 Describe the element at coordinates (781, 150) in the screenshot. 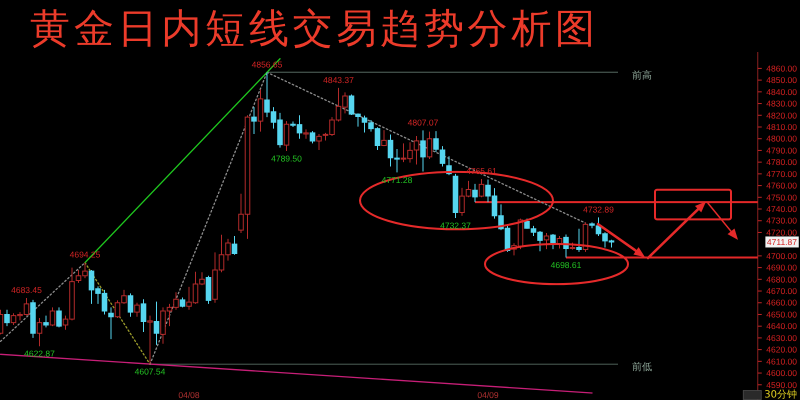

I see `y-tick-label: 4790.00` at that location.